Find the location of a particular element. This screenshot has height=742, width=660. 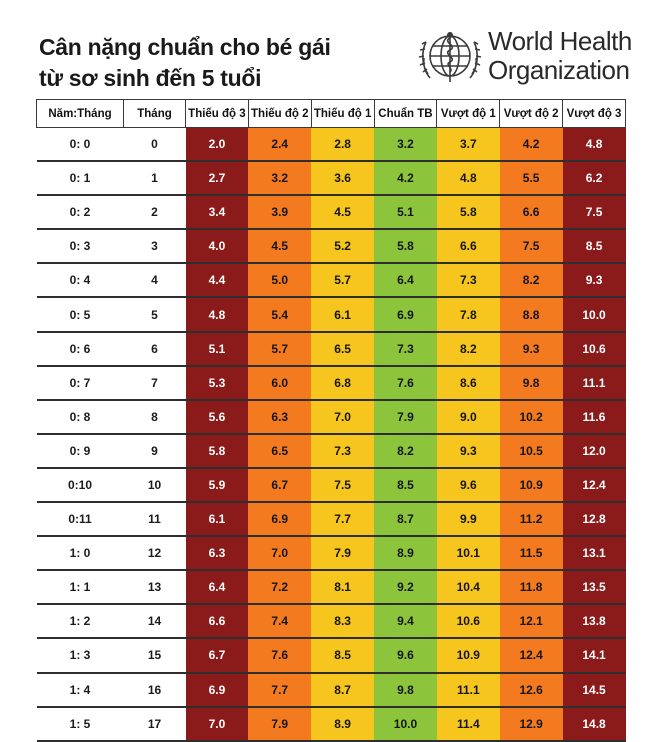

weight-cell: 12.9 is located at coordinates (531, 724).